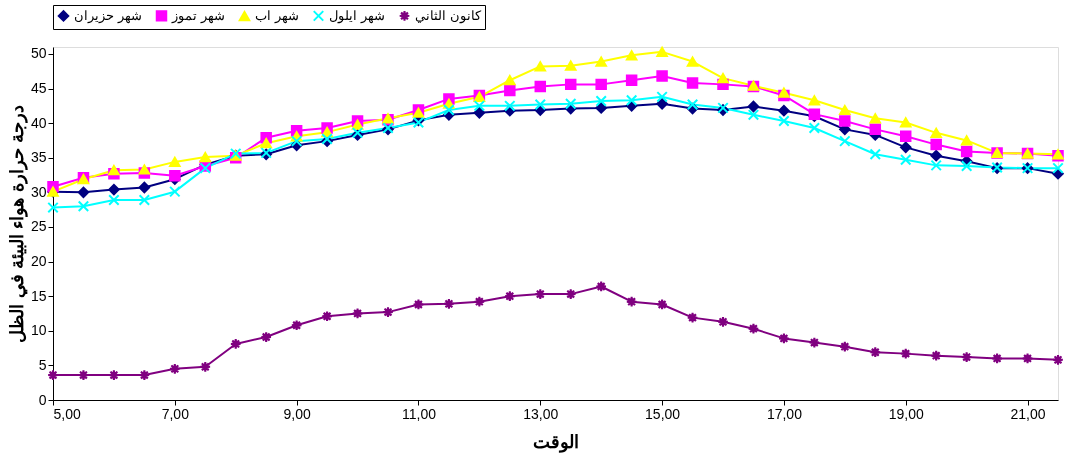 The image size is (1083, 464). What do you see at coordinates (42, 399) in the screenshot?
I see `y-tick-label: 0` at bounding box center [42, 399].